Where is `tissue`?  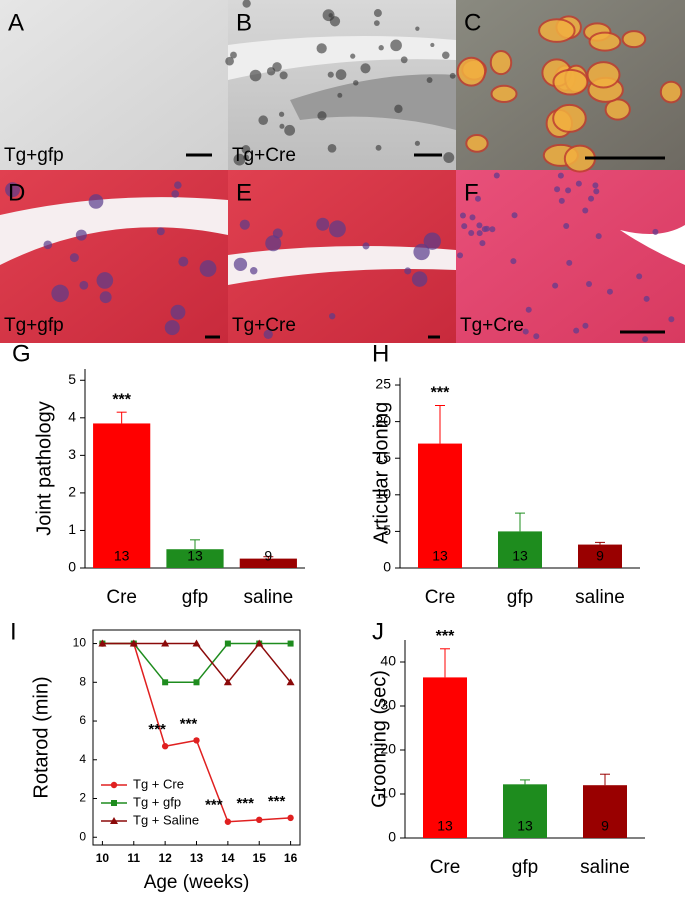
tissue is located at coordinates (373, 102).